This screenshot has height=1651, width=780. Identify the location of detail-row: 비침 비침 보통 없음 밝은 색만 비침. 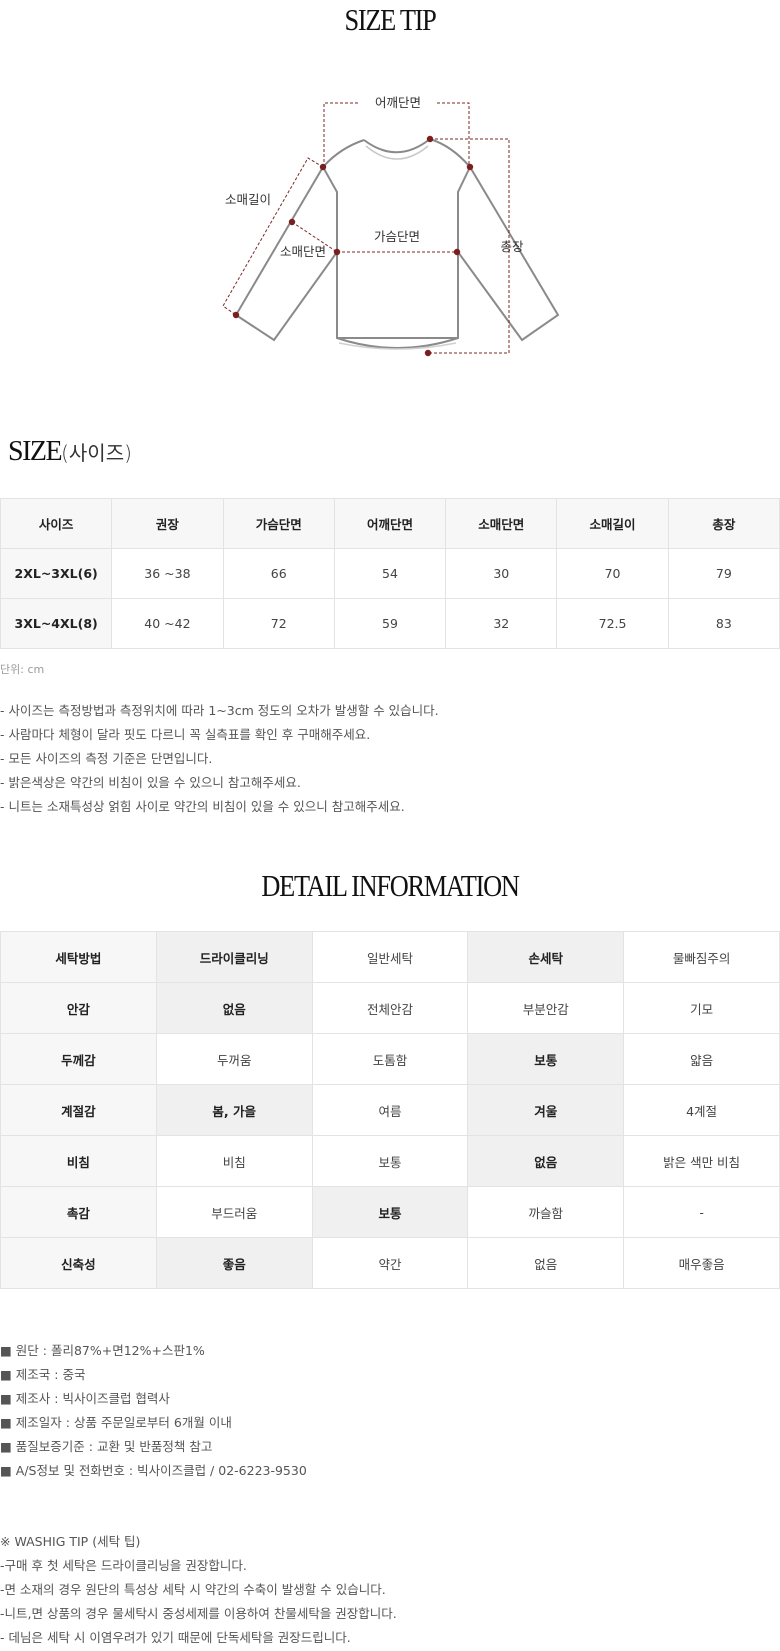
(390, 1161).